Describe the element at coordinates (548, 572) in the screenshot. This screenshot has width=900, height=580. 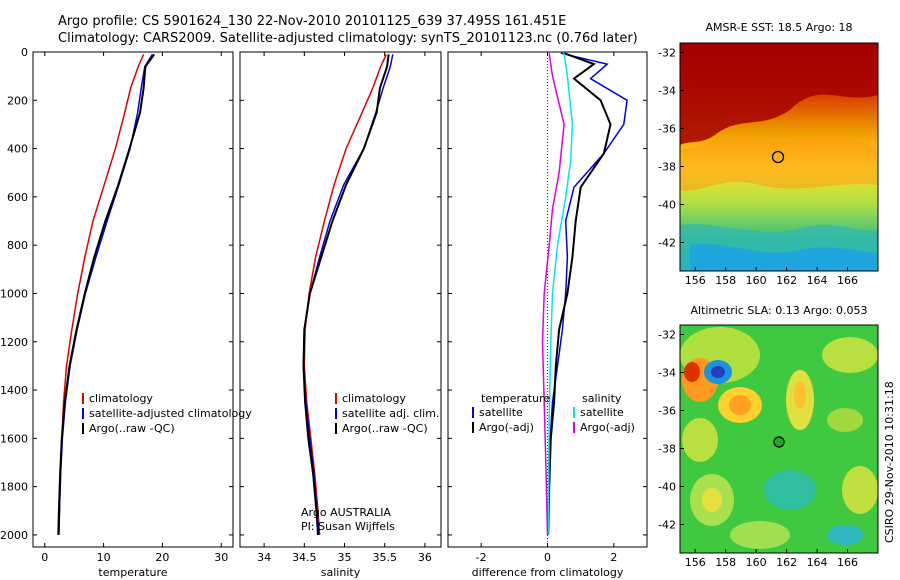
I see `x-axis-label: difference from climatology` at that location.